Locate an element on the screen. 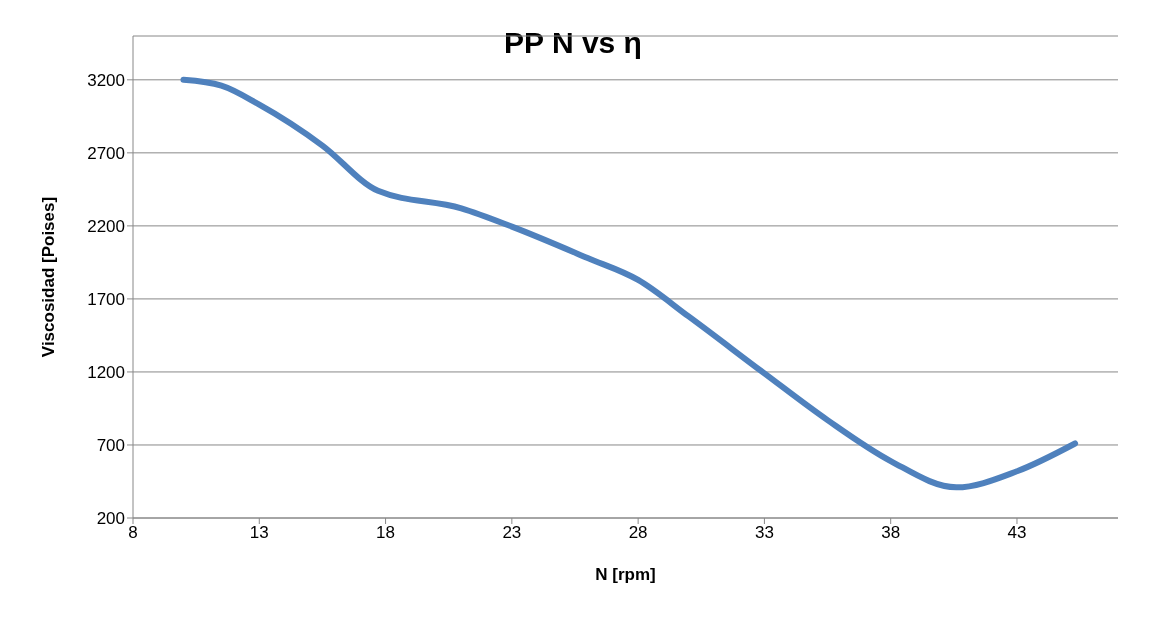  x-tick-label: 18 is located at coordinates (386, 533).